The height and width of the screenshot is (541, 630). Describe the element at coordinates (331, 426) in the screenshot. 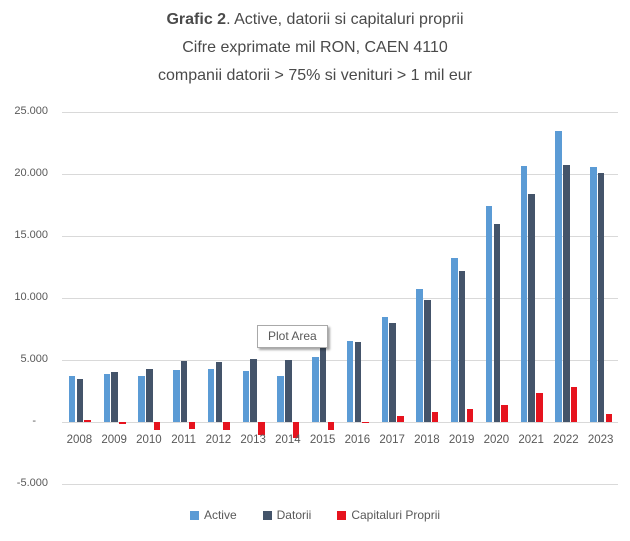

I see `bar-capitaluri-proprii-2015` at that location.